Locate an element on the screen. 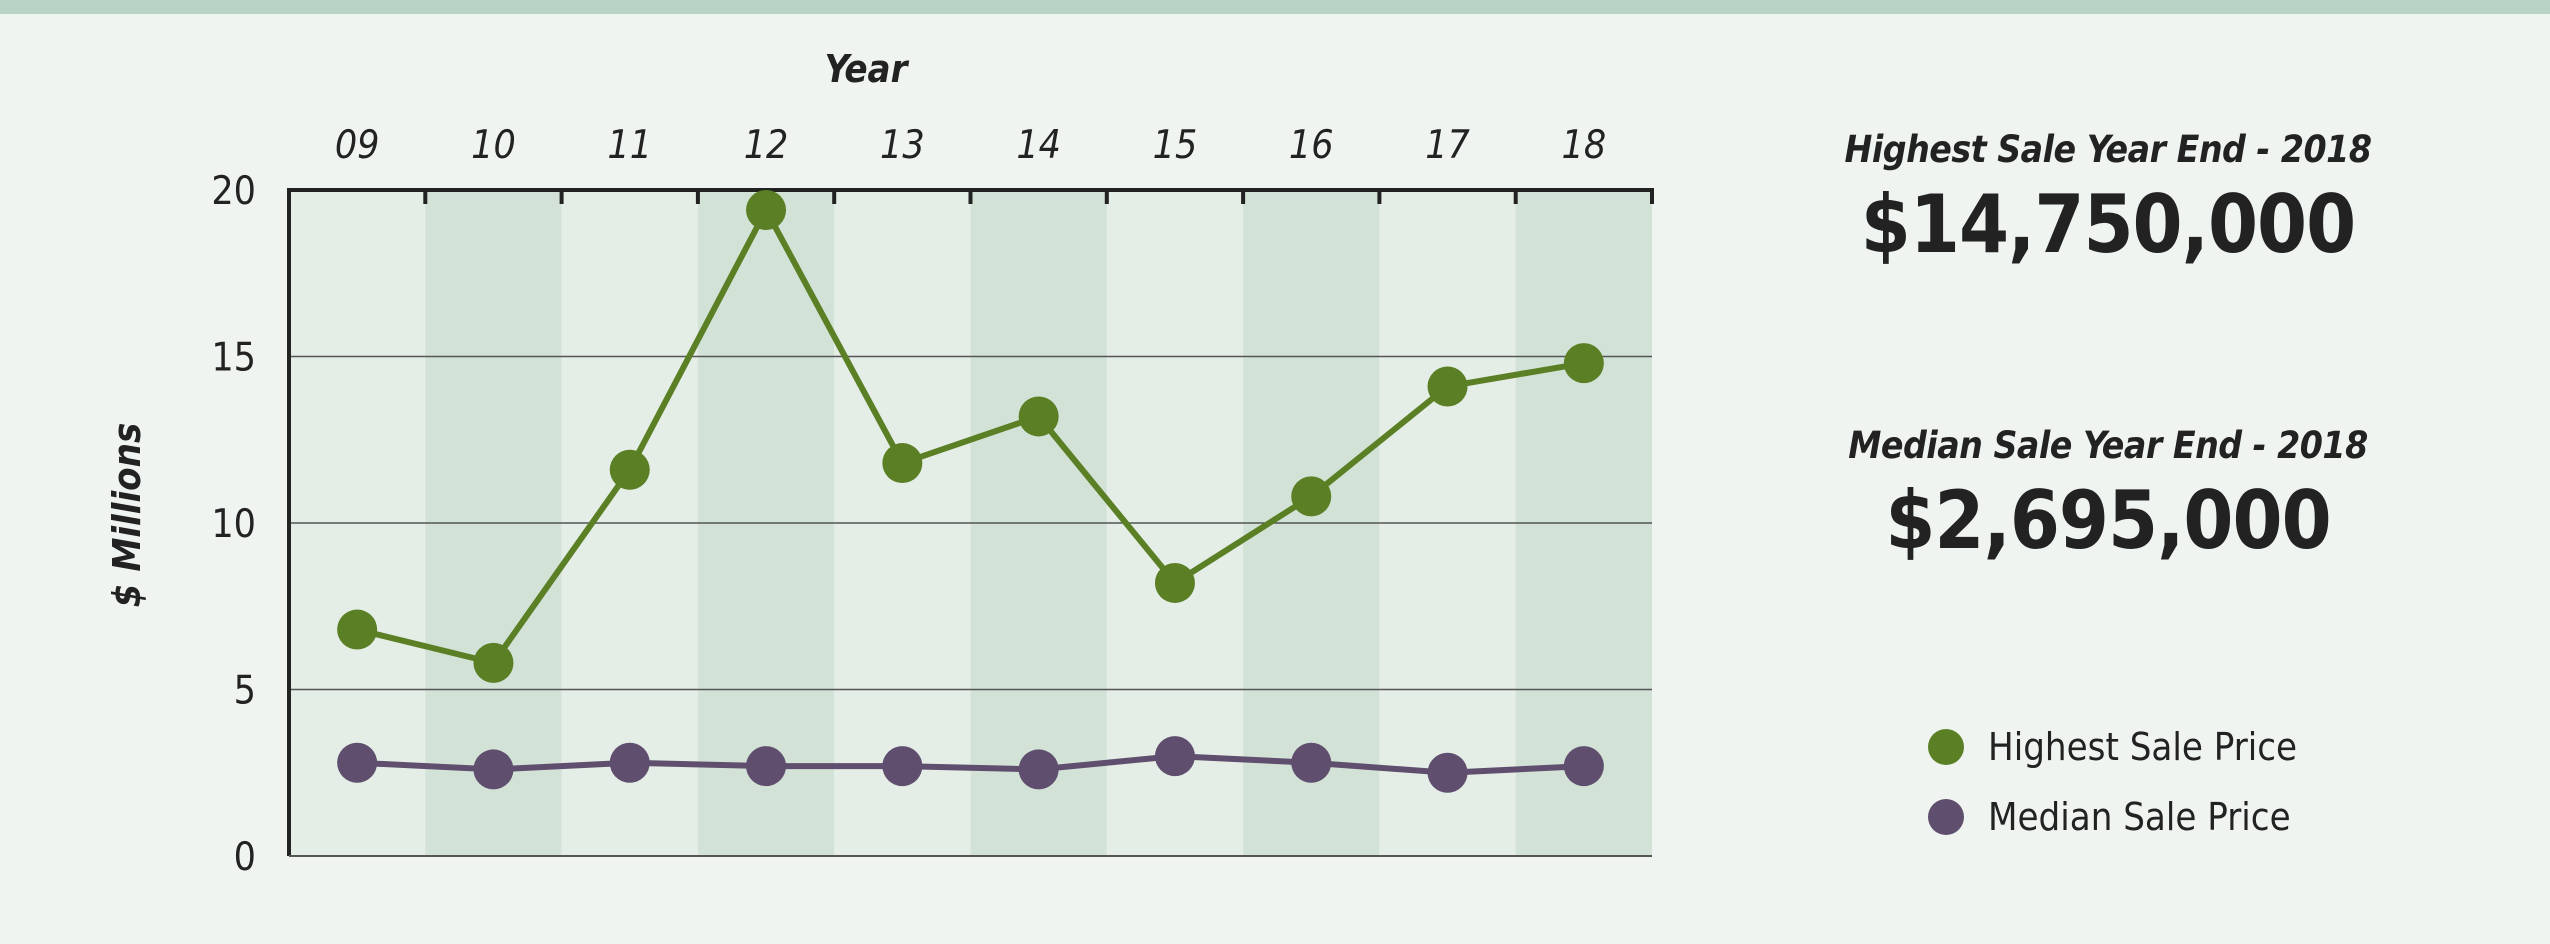 The image size is (2550, 944). legend-label-median: Median Sale Price is located at coordinates (2139, 817).